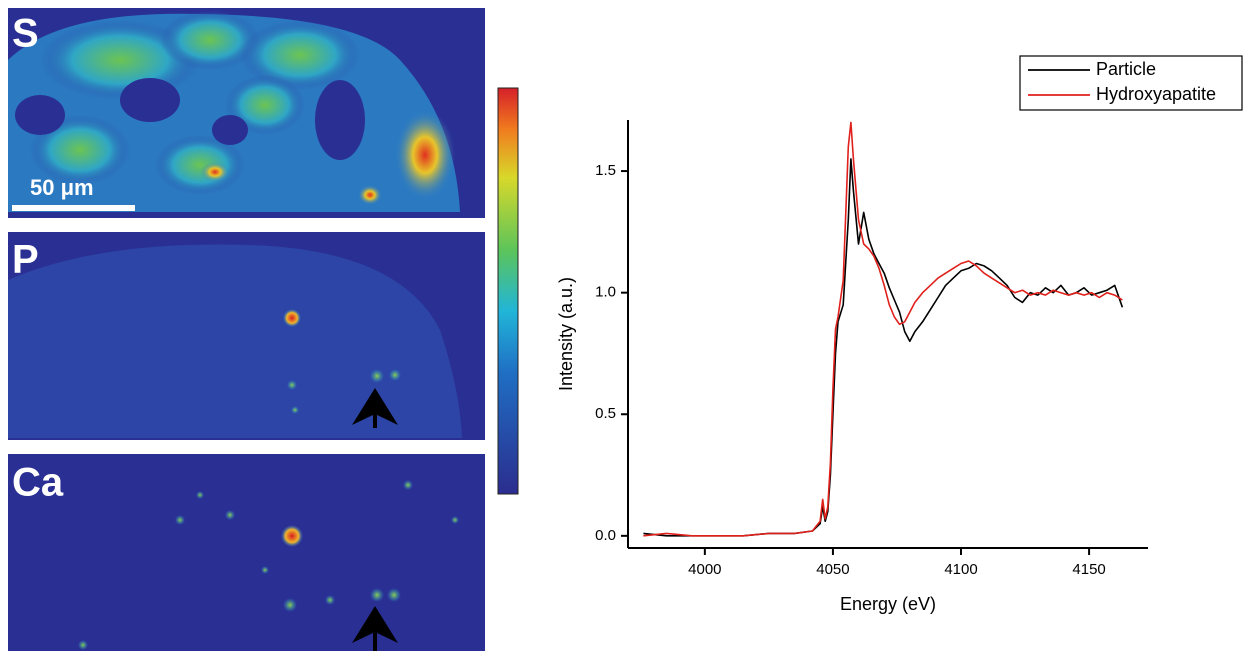 The width and height of the screenshot is (1244, 651). I want to click on y-tick-label: 0.5, so click(605, 413).